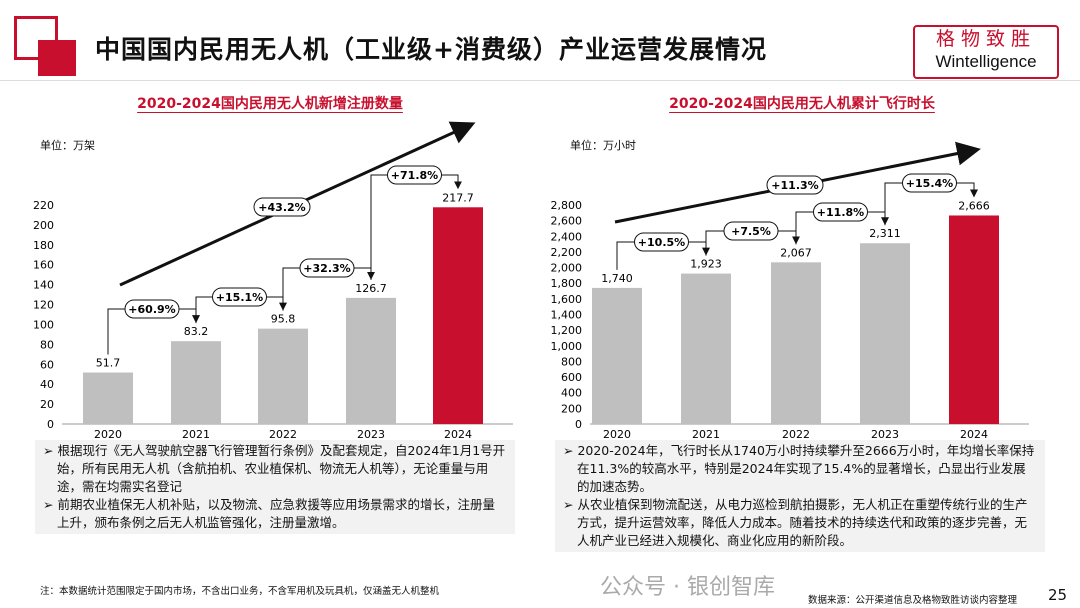  What do you see at coordinates (567, 330) in the screenshot?
I see `y-tick-label: 1,200` at bounding box center [567, 330].